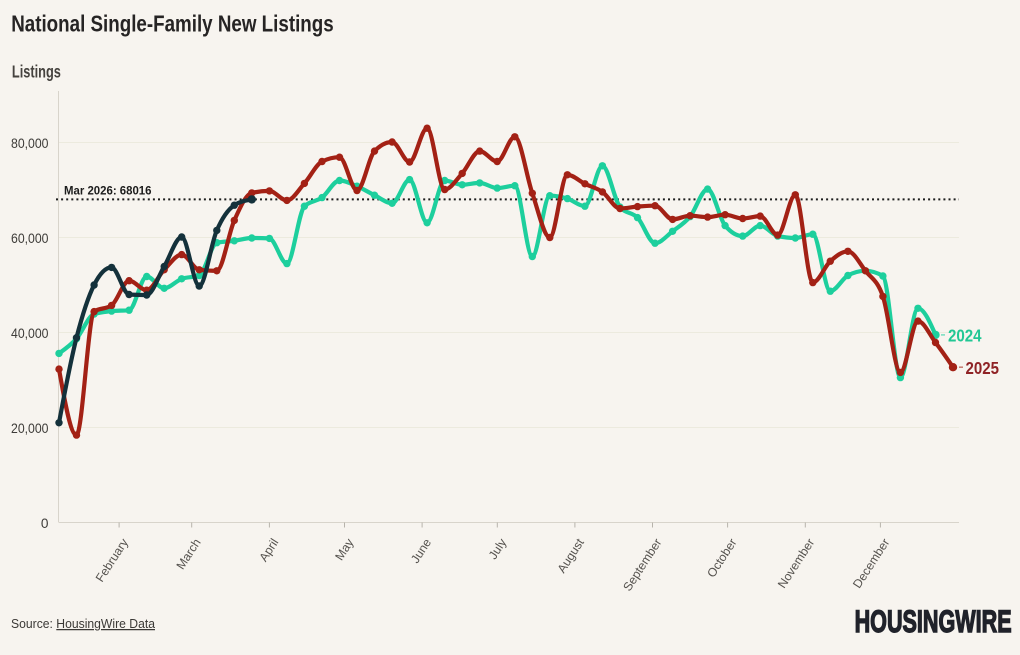 Image resolution: width=1020 pixels, height=655 pixels. What do you see at coordinates (965, 336) in the screenshot?
I see `svg-text: 2024` at bounding box center [965, 336].